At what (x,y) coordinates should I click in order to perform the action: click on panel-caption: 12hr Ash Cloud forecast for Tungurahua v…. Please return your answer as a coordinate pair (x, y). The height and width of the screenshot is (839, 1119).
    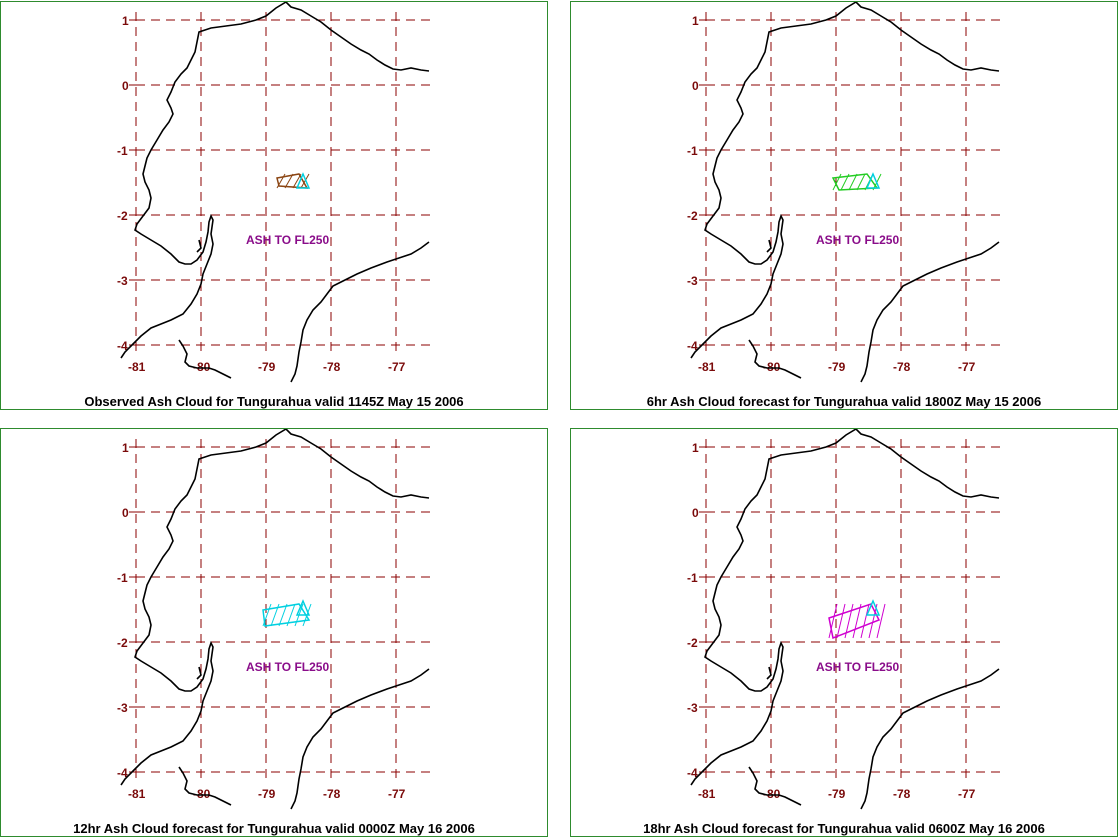
    Looking at the image, I should click on (274, 828).